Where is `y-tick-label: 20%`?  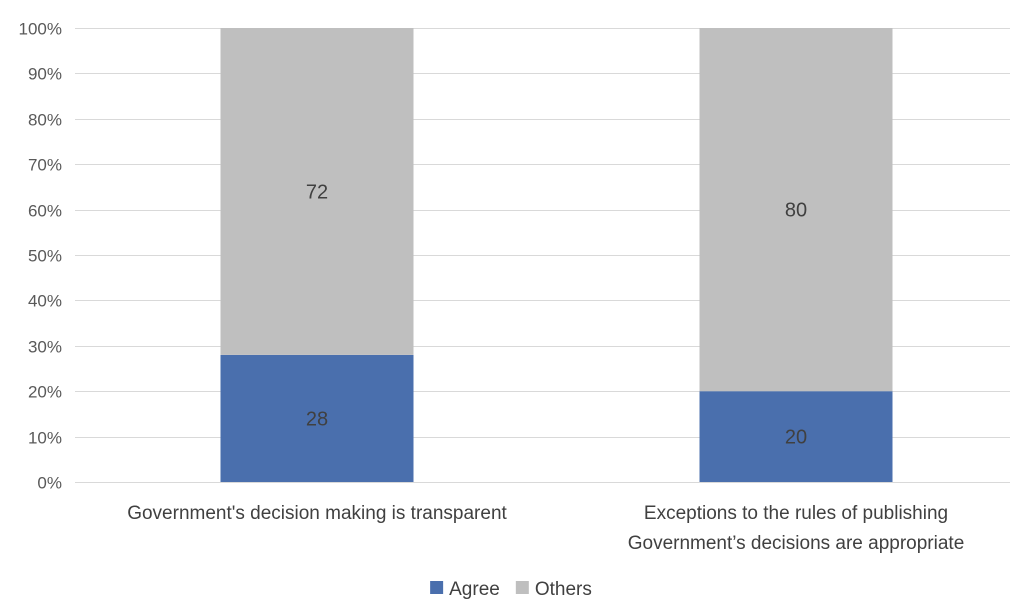 y-tick-label: 20% is located at coordinates (45, 392).